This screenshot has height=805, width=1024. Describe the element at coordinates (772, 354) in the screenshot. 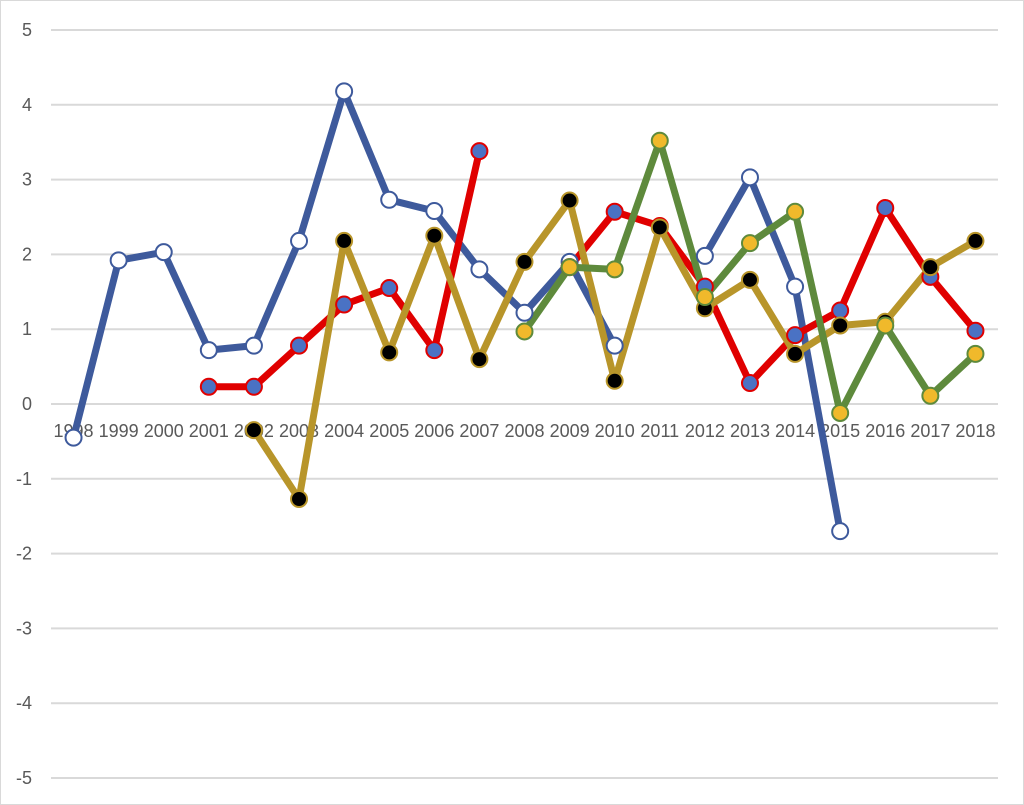

I see `series-1-line` at that location.